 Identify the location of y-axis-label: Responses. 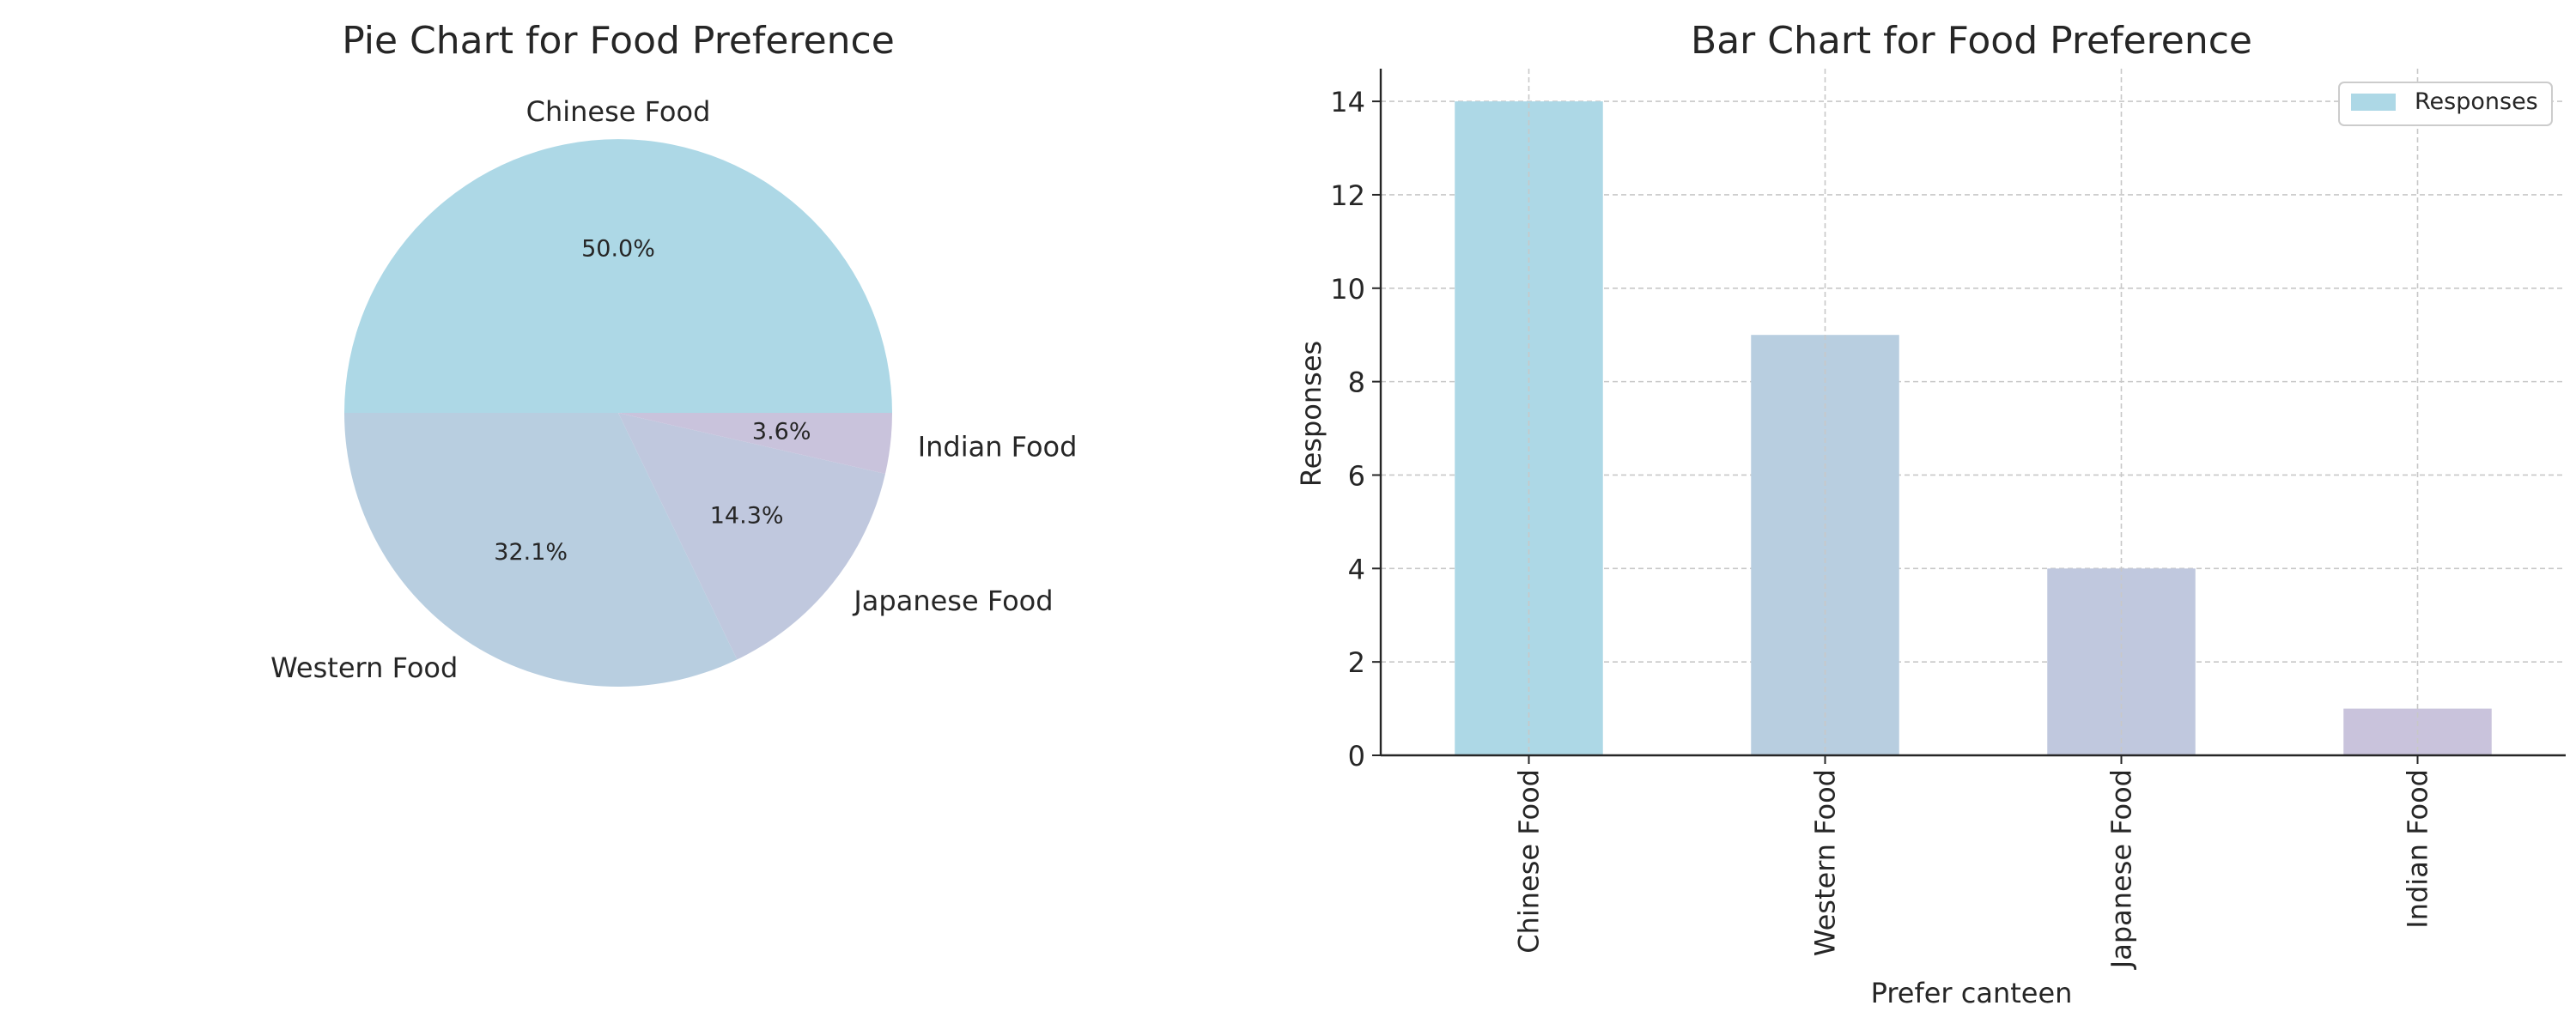
(1311, 414).